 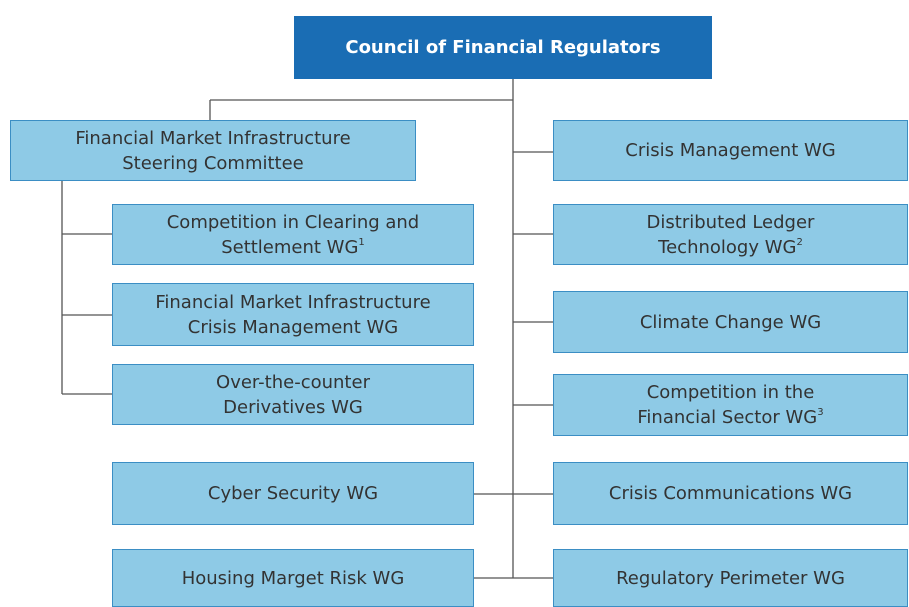 I want to click on node-line: Regulatory Perimeter WG, so click(x=730, y=578).